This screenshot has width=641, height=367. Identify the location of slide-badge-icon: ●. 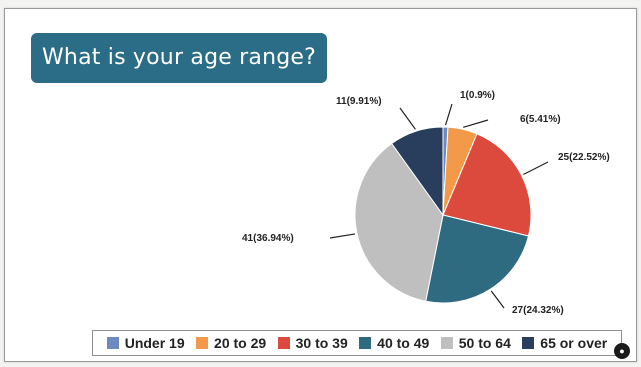
(622, 351).